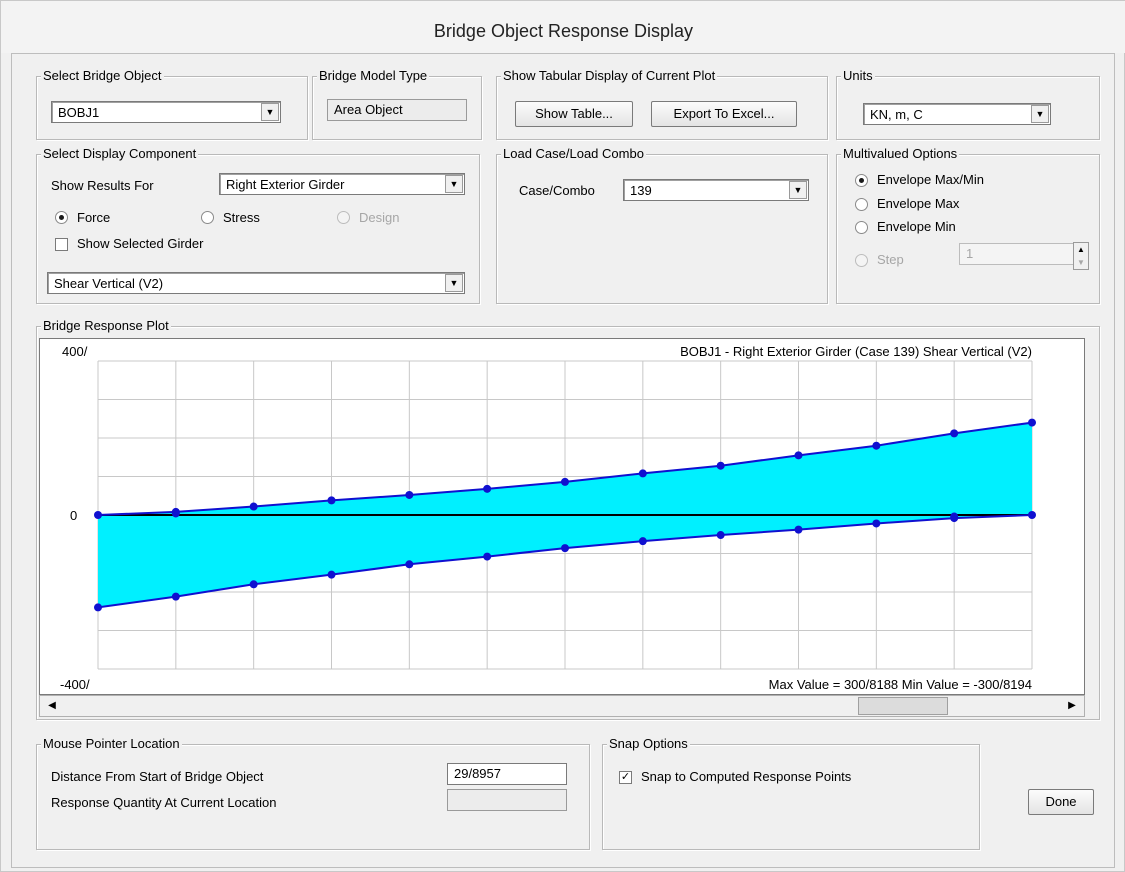 Image resolution: width=1125 pixels, height=872 pixels. What do you see at coordinates (79, 112) in the screenshot?
I see `bridge-object-value: BOBJ1` at bounding box center [79, 112].